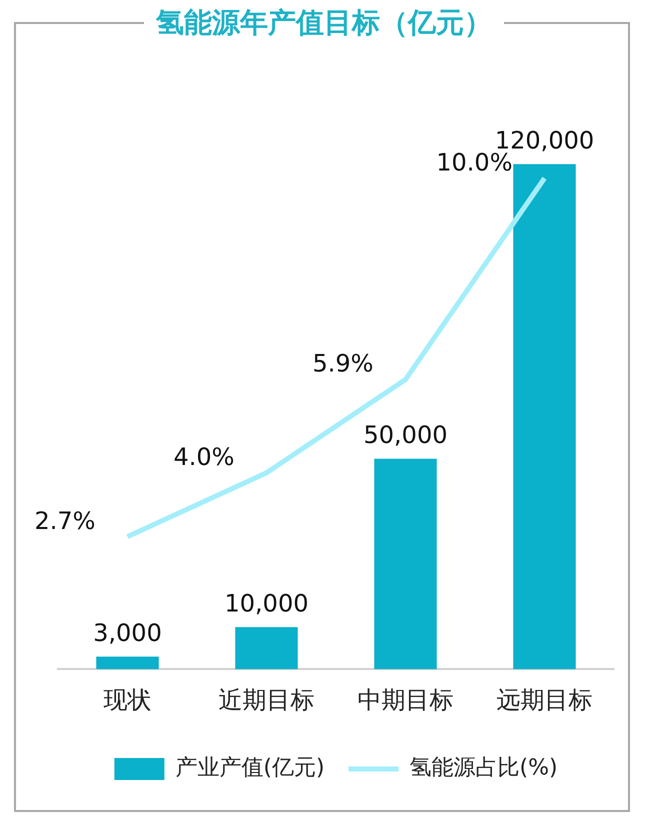 This screenshot has width=648, height=822. Describe the element at coordinates (204, 457) in the screenshot. I see `data-label: 4.0%` at that location.